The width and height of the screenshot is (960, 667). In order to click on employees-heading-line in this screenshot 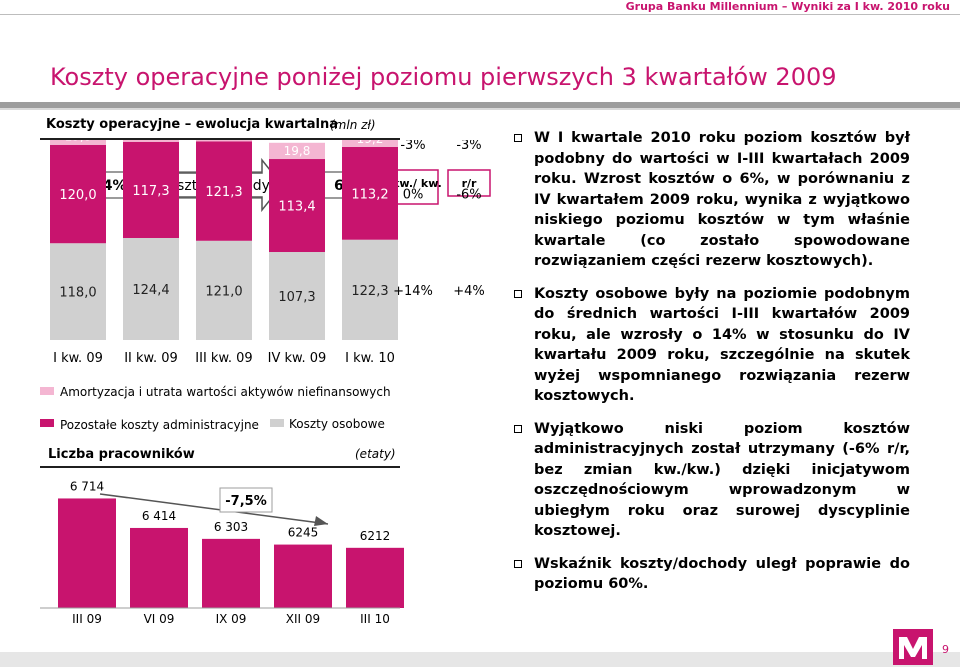, I will do `click(220, 467)`.